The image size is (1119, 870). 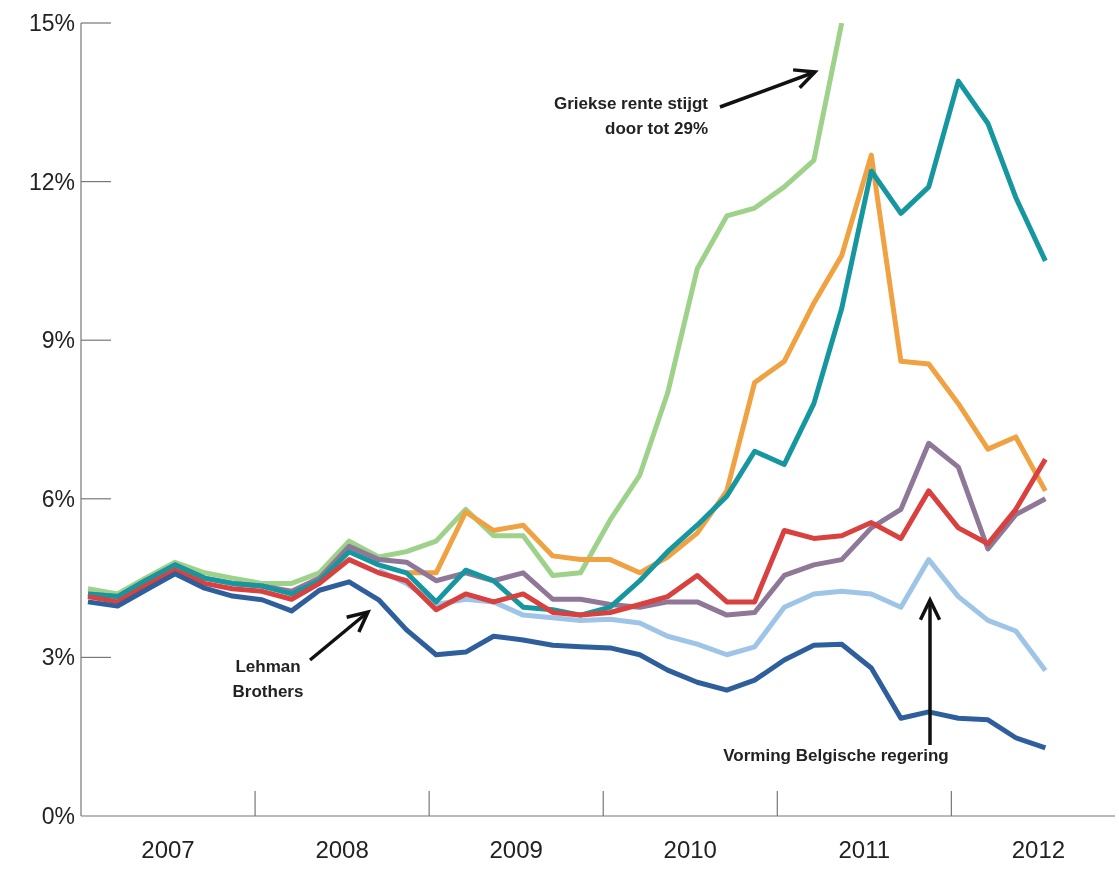 I want to click on annotation: Vorming Belgische regering, so click(x=836, y=755).